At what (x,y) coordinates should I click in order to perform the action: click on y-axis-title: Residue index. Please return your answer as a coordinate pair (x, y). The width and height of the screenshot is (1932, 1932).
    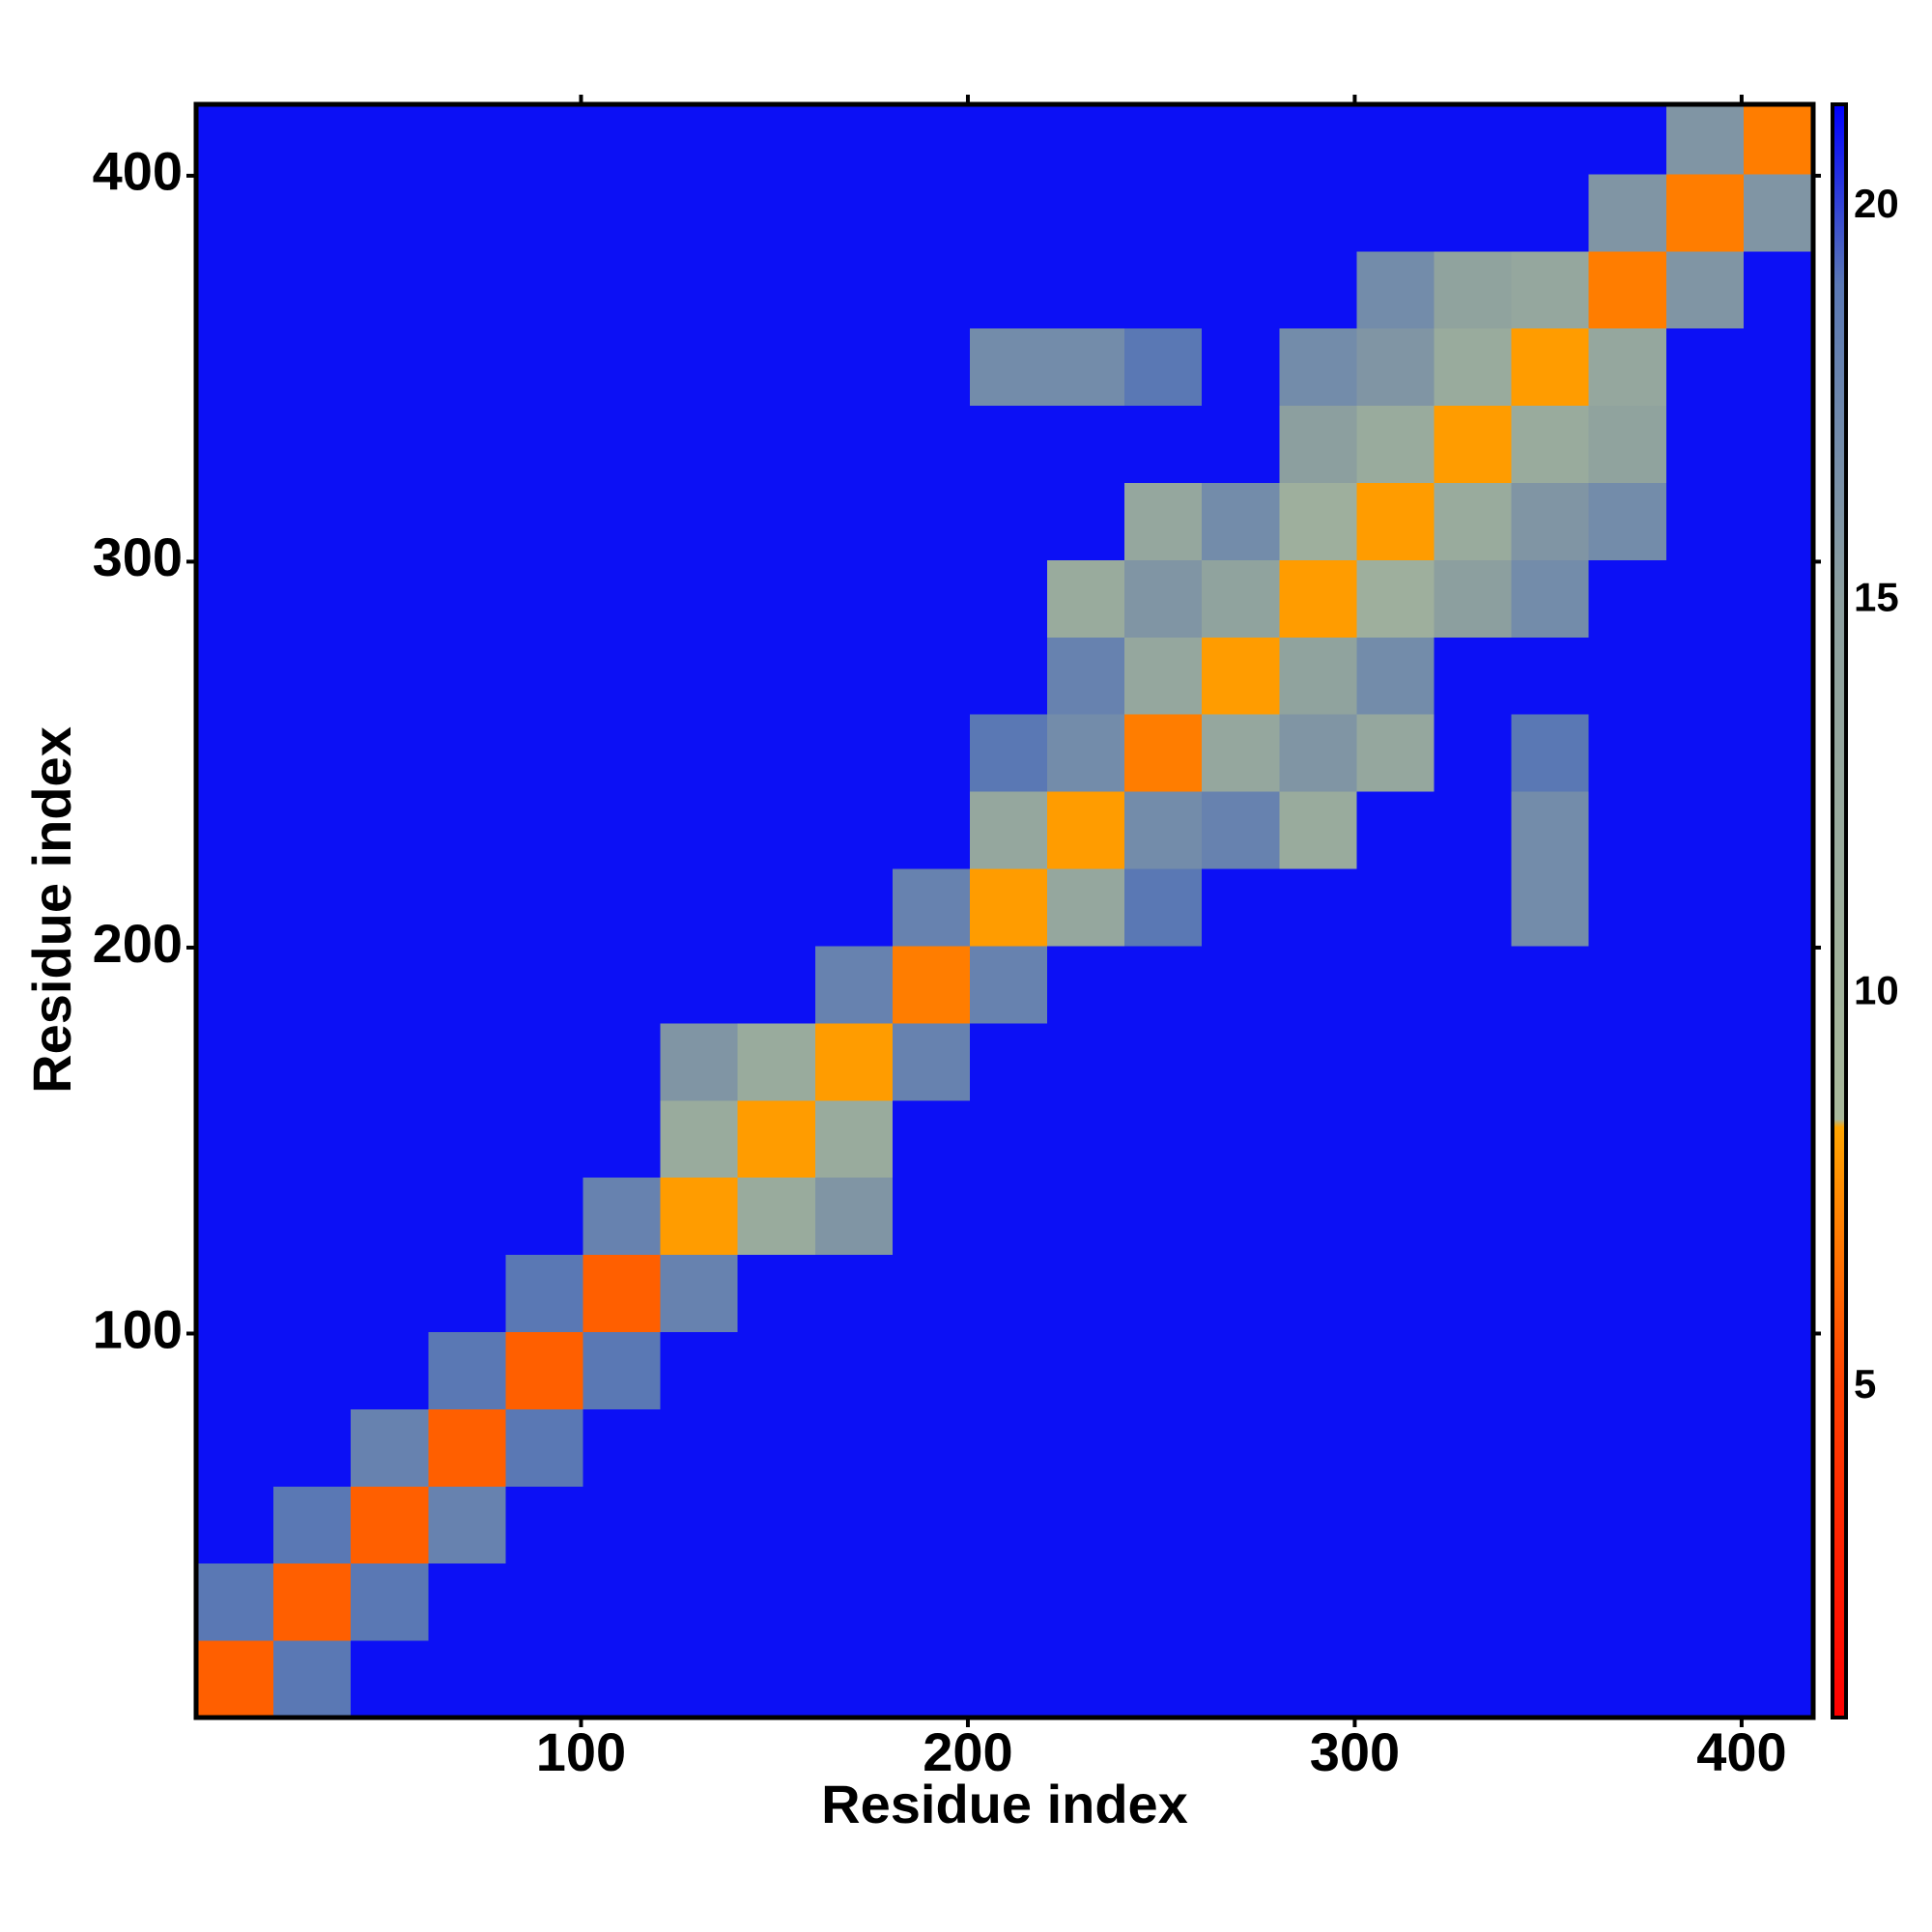
    Looking at the image, I should click on (51, 910).